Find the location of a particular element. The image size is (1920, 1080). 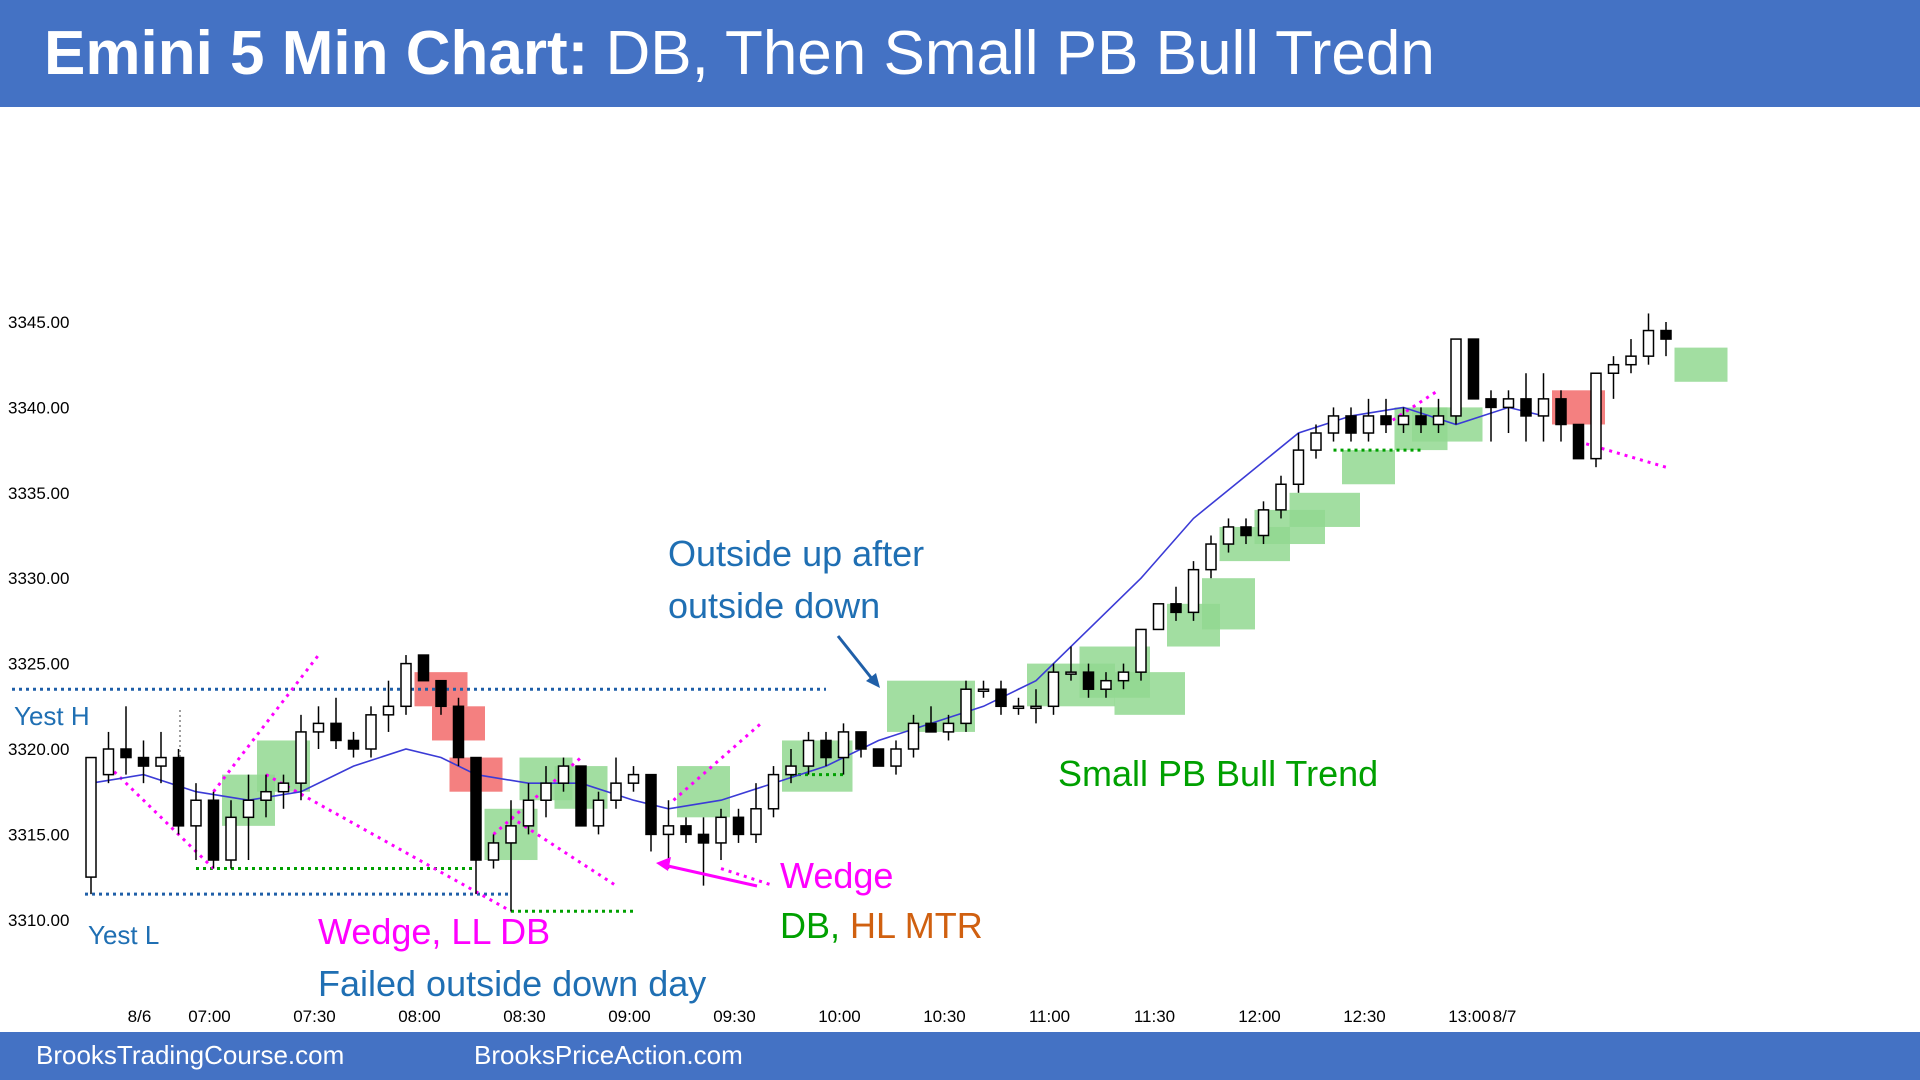

footer-right-link: BrooksPriceAction.com is located at coordinates (608, 1055).